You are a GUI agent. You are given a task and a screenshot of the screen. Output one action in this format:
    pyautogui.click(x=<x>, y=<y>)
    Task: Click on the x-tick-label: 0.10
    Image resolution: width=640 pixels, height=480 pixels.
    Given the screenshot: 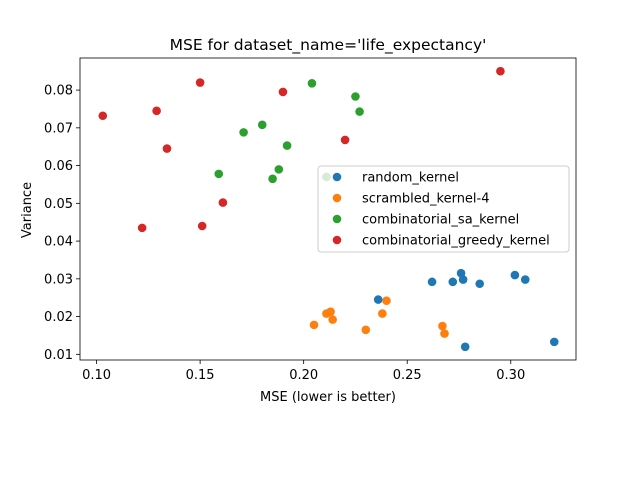 What is the action you would take?
    pyautogui.click(x=96, y=375)
    